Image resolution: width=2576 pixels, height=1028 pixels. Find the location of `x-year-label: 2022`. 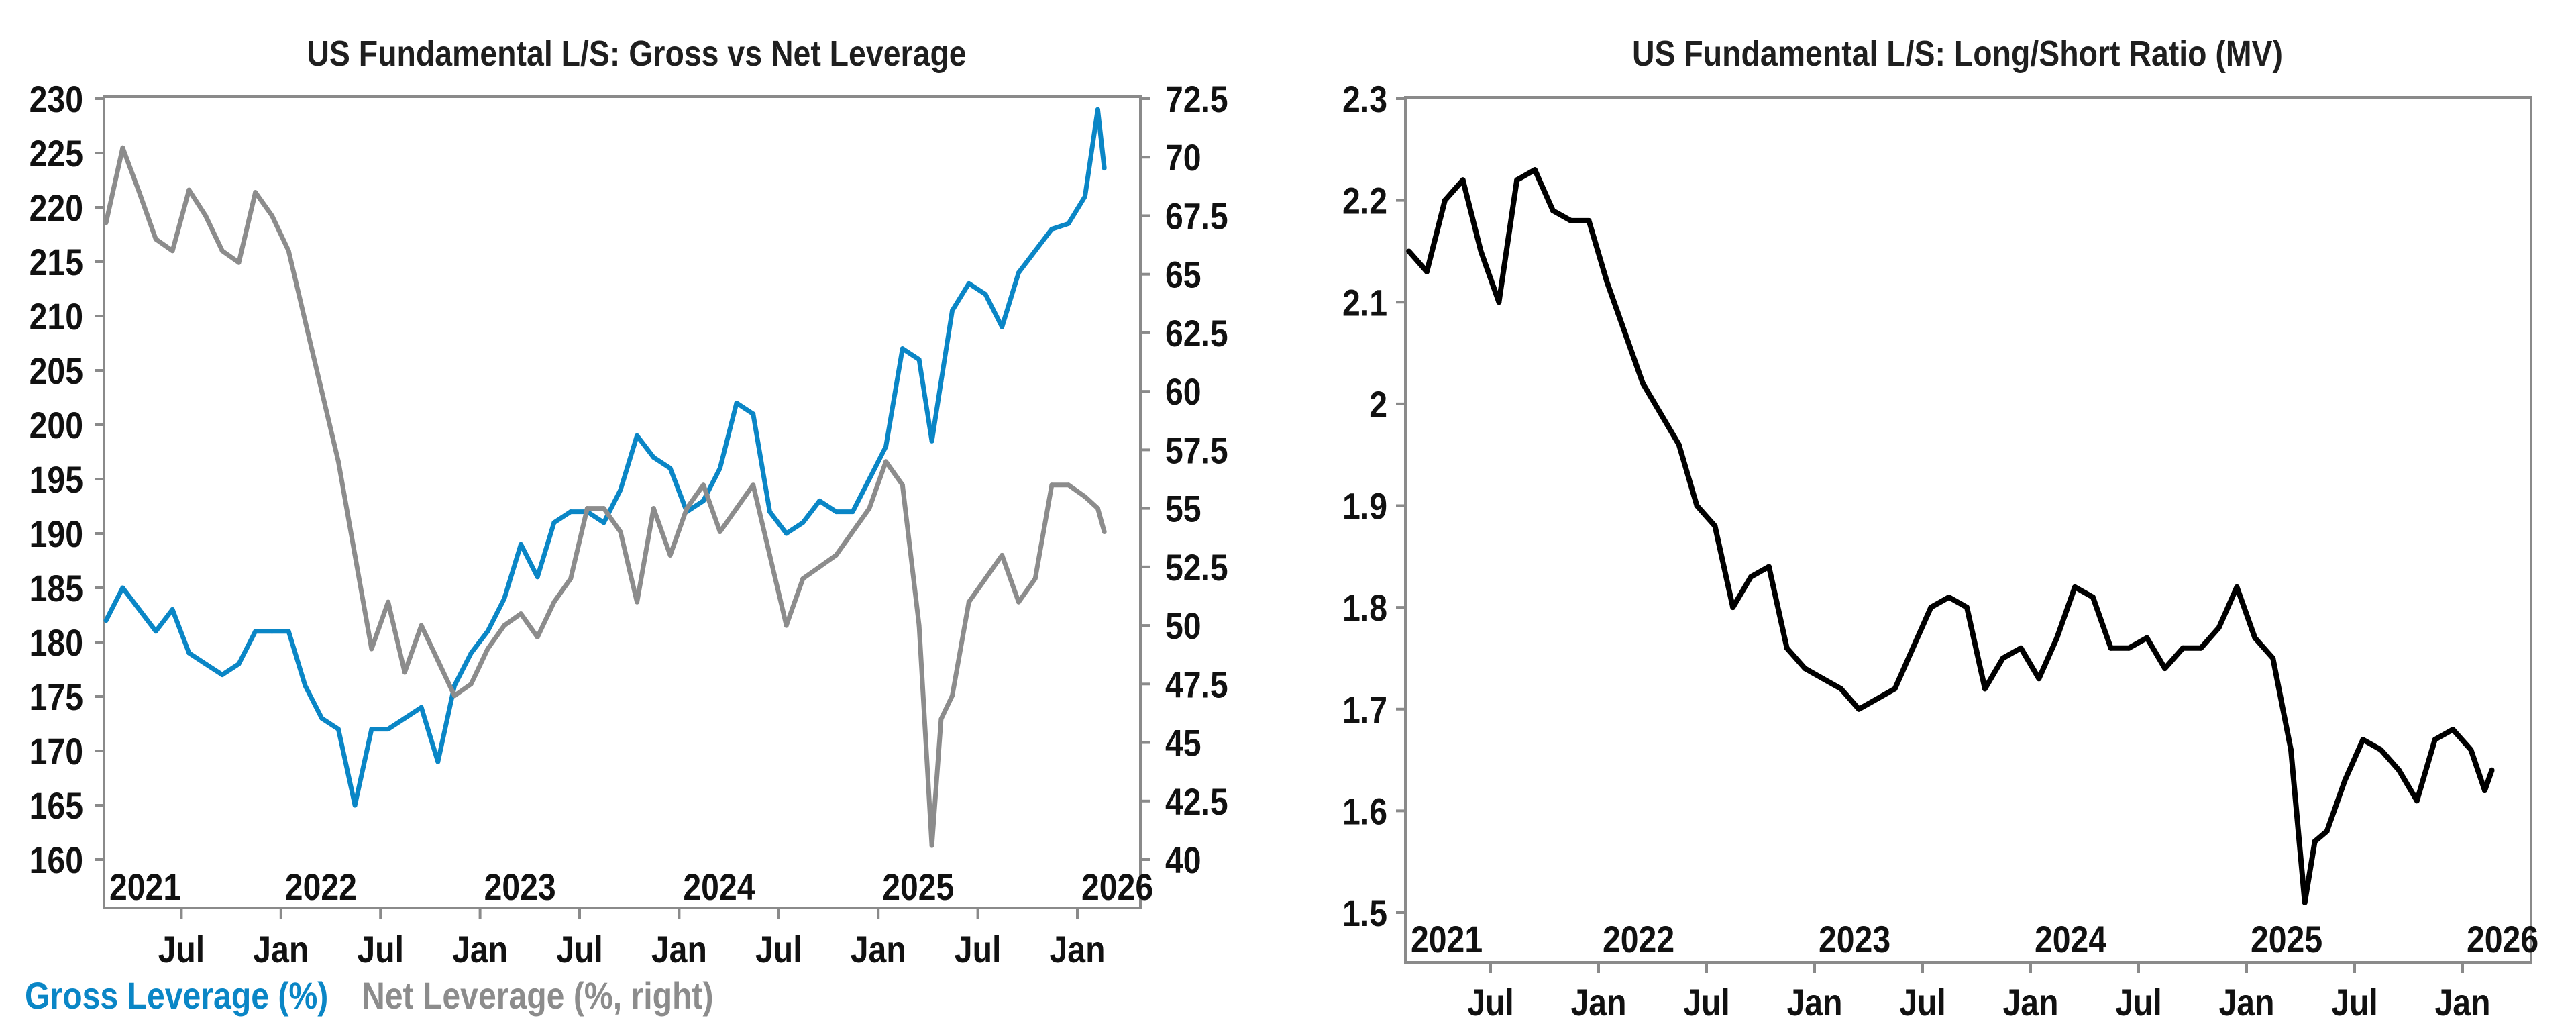

x-year-label: 2022 is located at coordinates (1638, 939).